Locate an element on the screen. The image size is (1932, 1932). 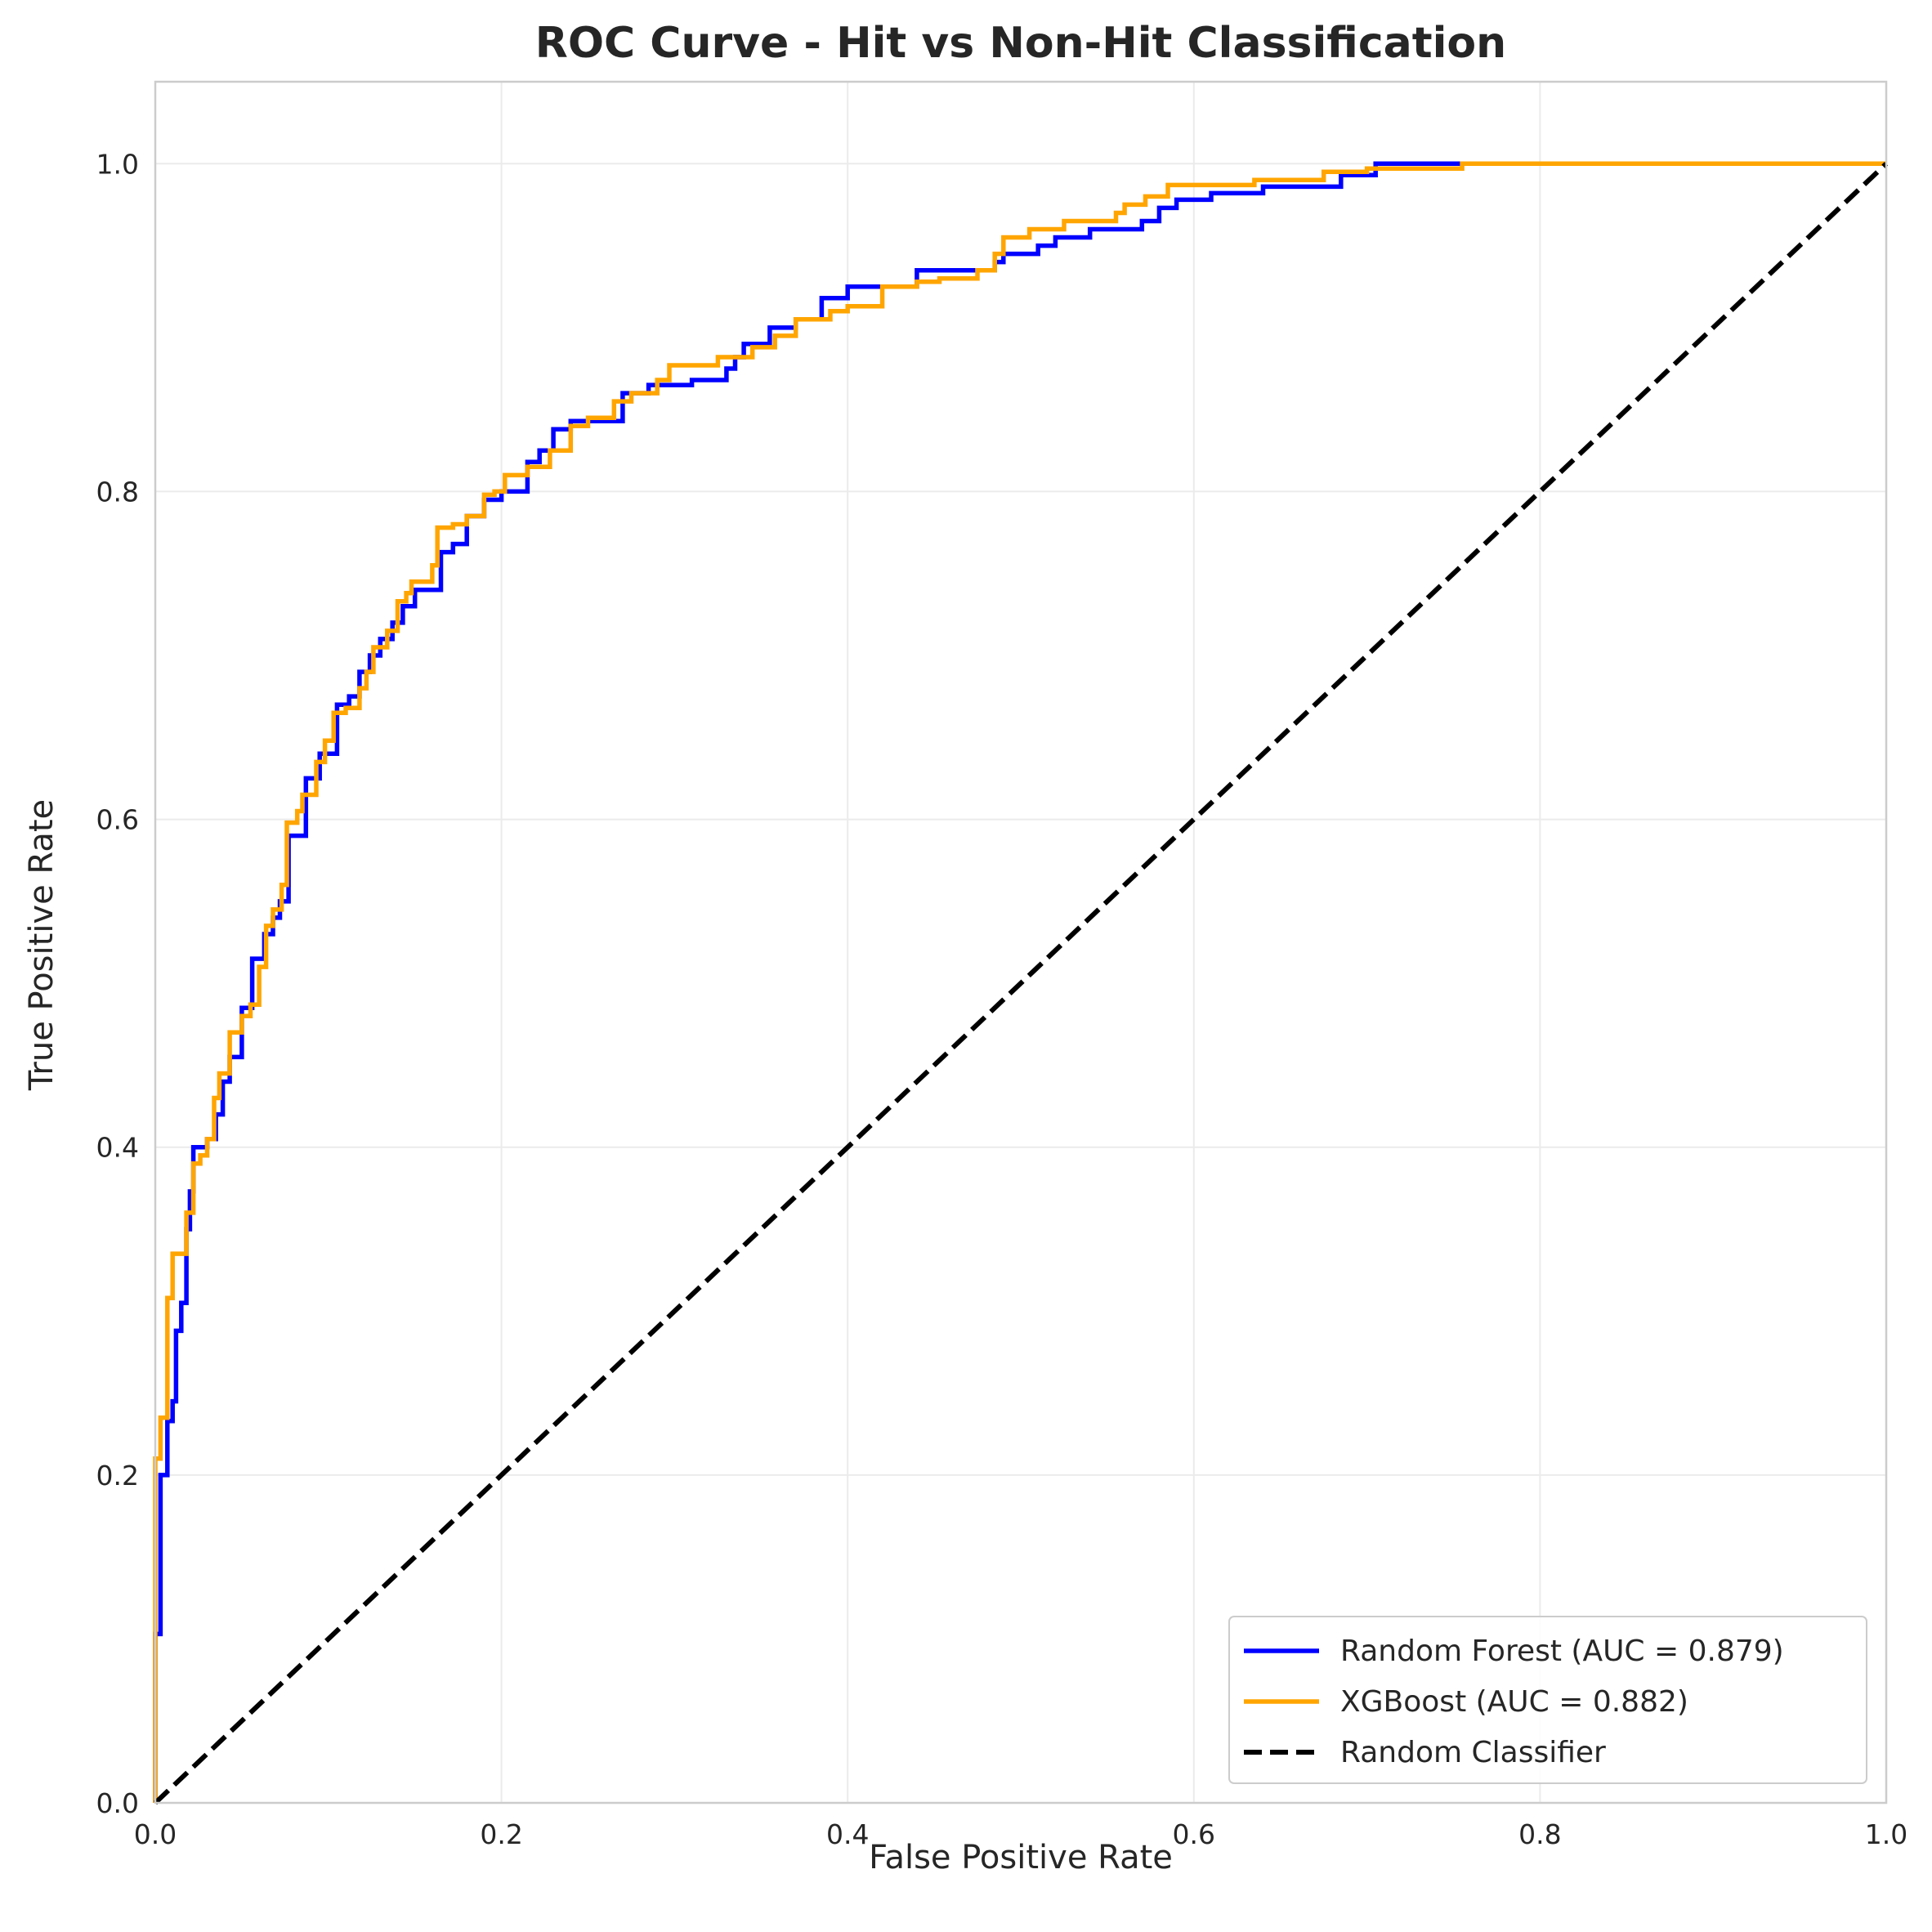
legend-entry: XGBoost (AUC = 0.882) is located at coordinates (1514, 1702).